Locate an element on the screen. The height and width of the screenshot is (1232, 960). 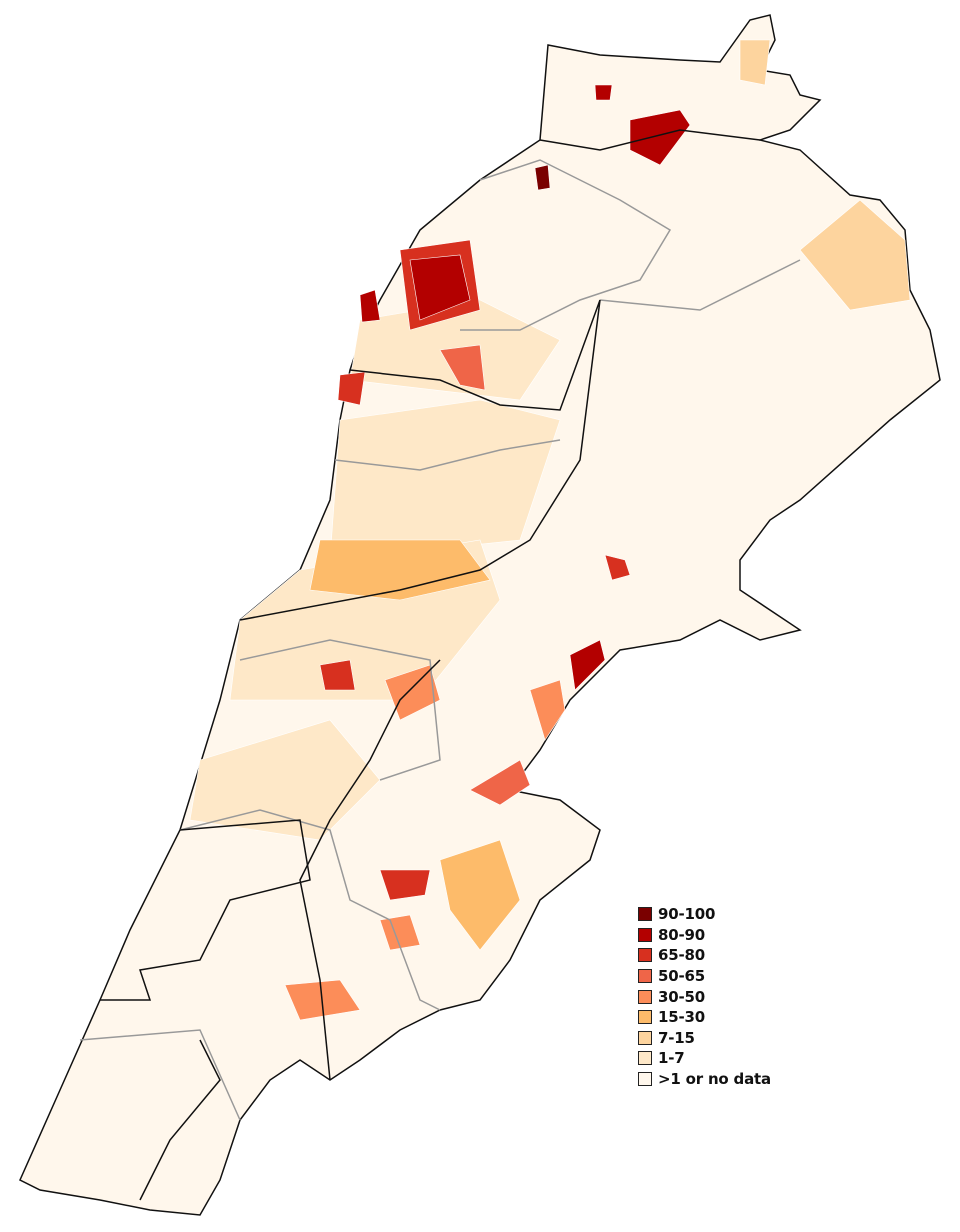
legend-item: 65-80 is located at coordinates (704, 955).